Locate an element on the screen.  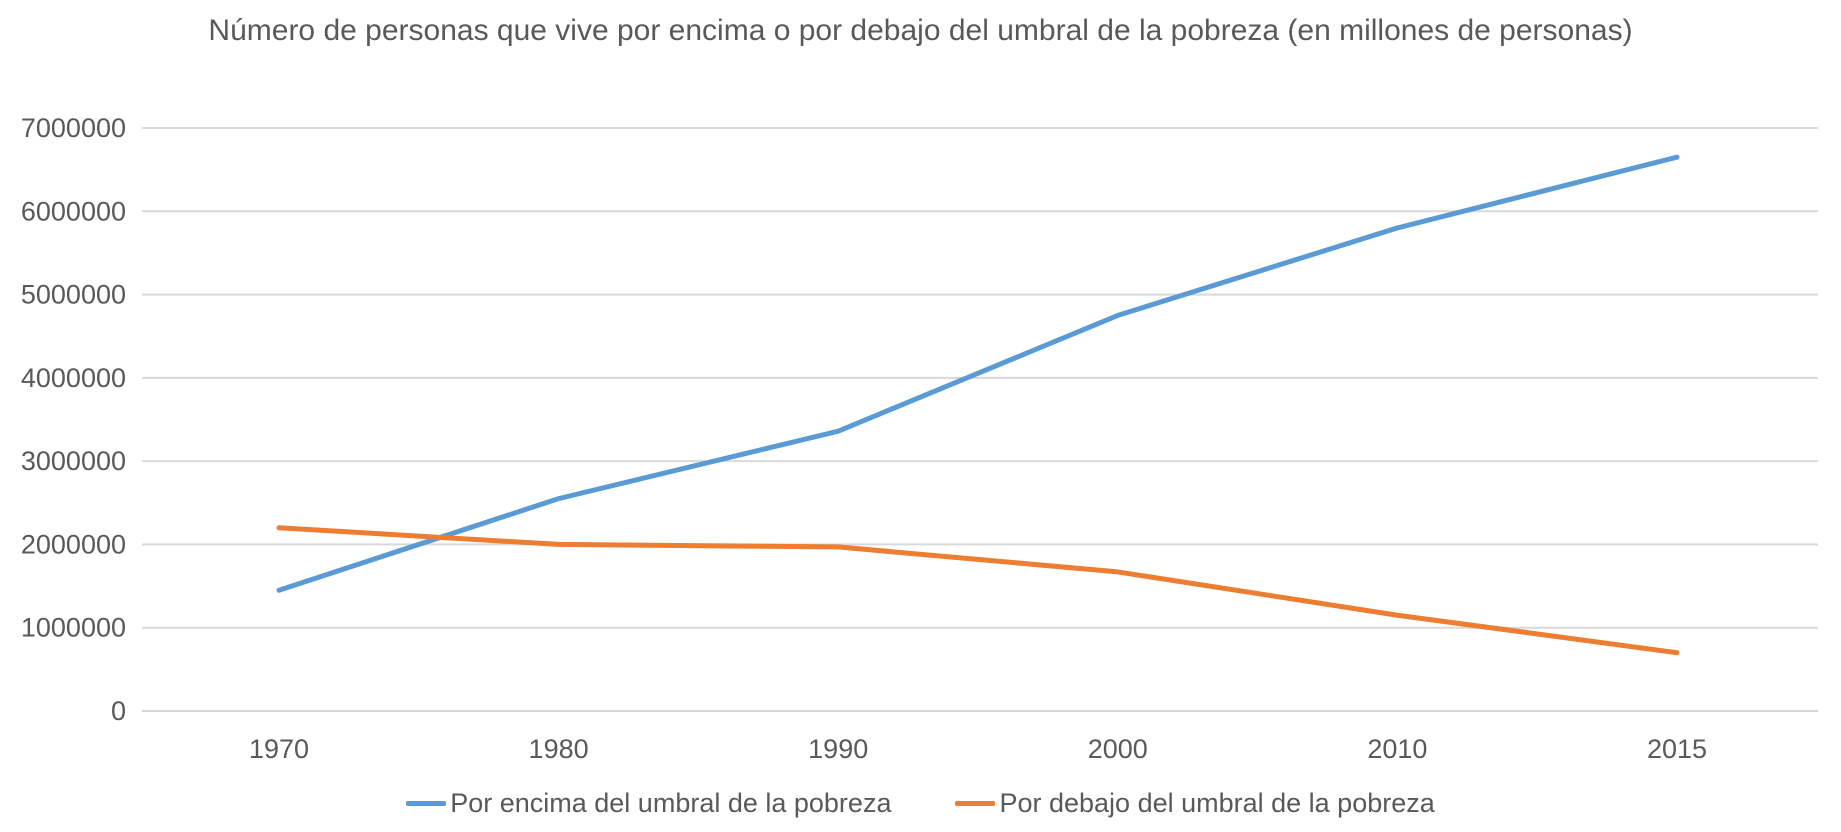
legend-item-label: Por encima del umbral de la pobreza is located at coordinates (671, 803).